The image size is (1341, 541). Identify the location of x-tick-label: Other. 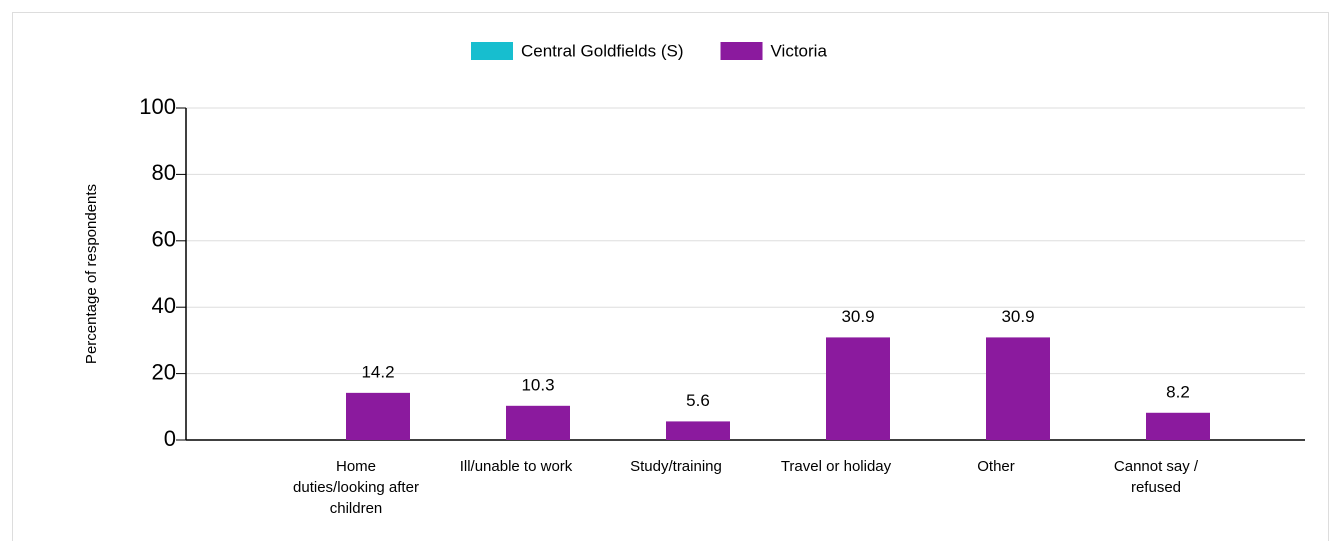
(996, 466).